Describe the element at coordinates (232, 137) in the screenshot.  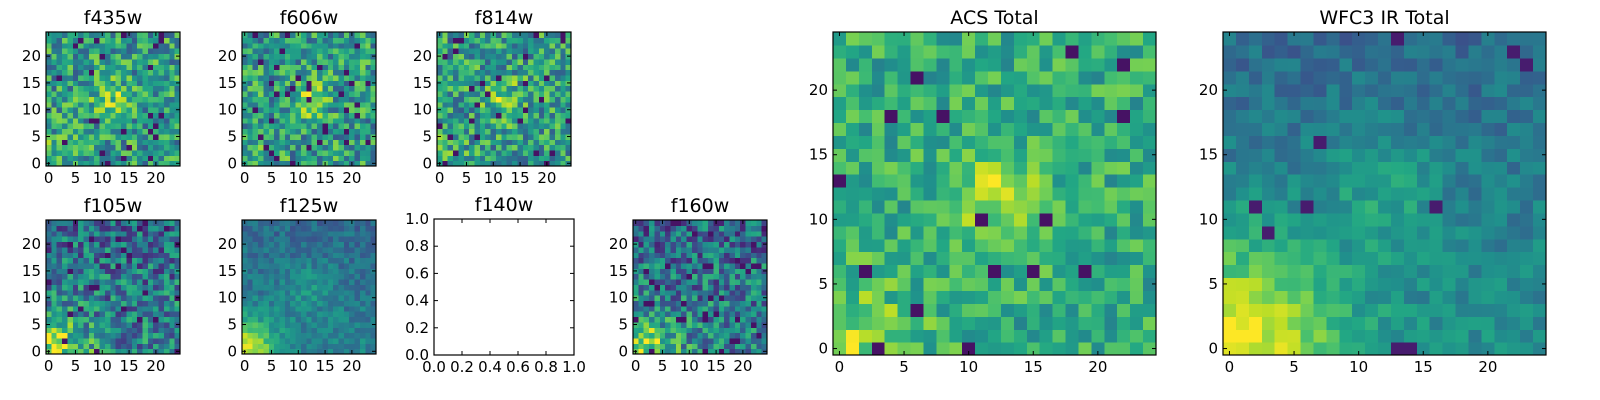
I see `y-tick-label: 5` at that location.